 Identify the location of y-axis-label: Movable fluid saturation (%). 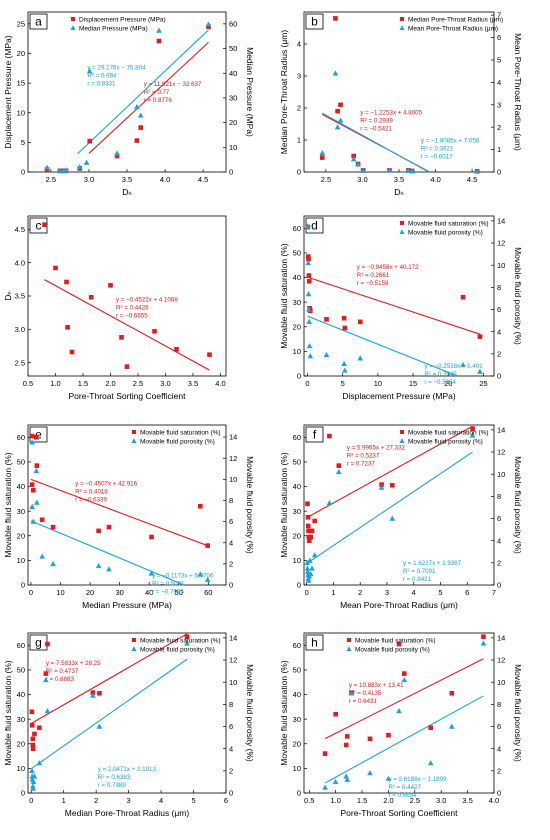
(284, 713).